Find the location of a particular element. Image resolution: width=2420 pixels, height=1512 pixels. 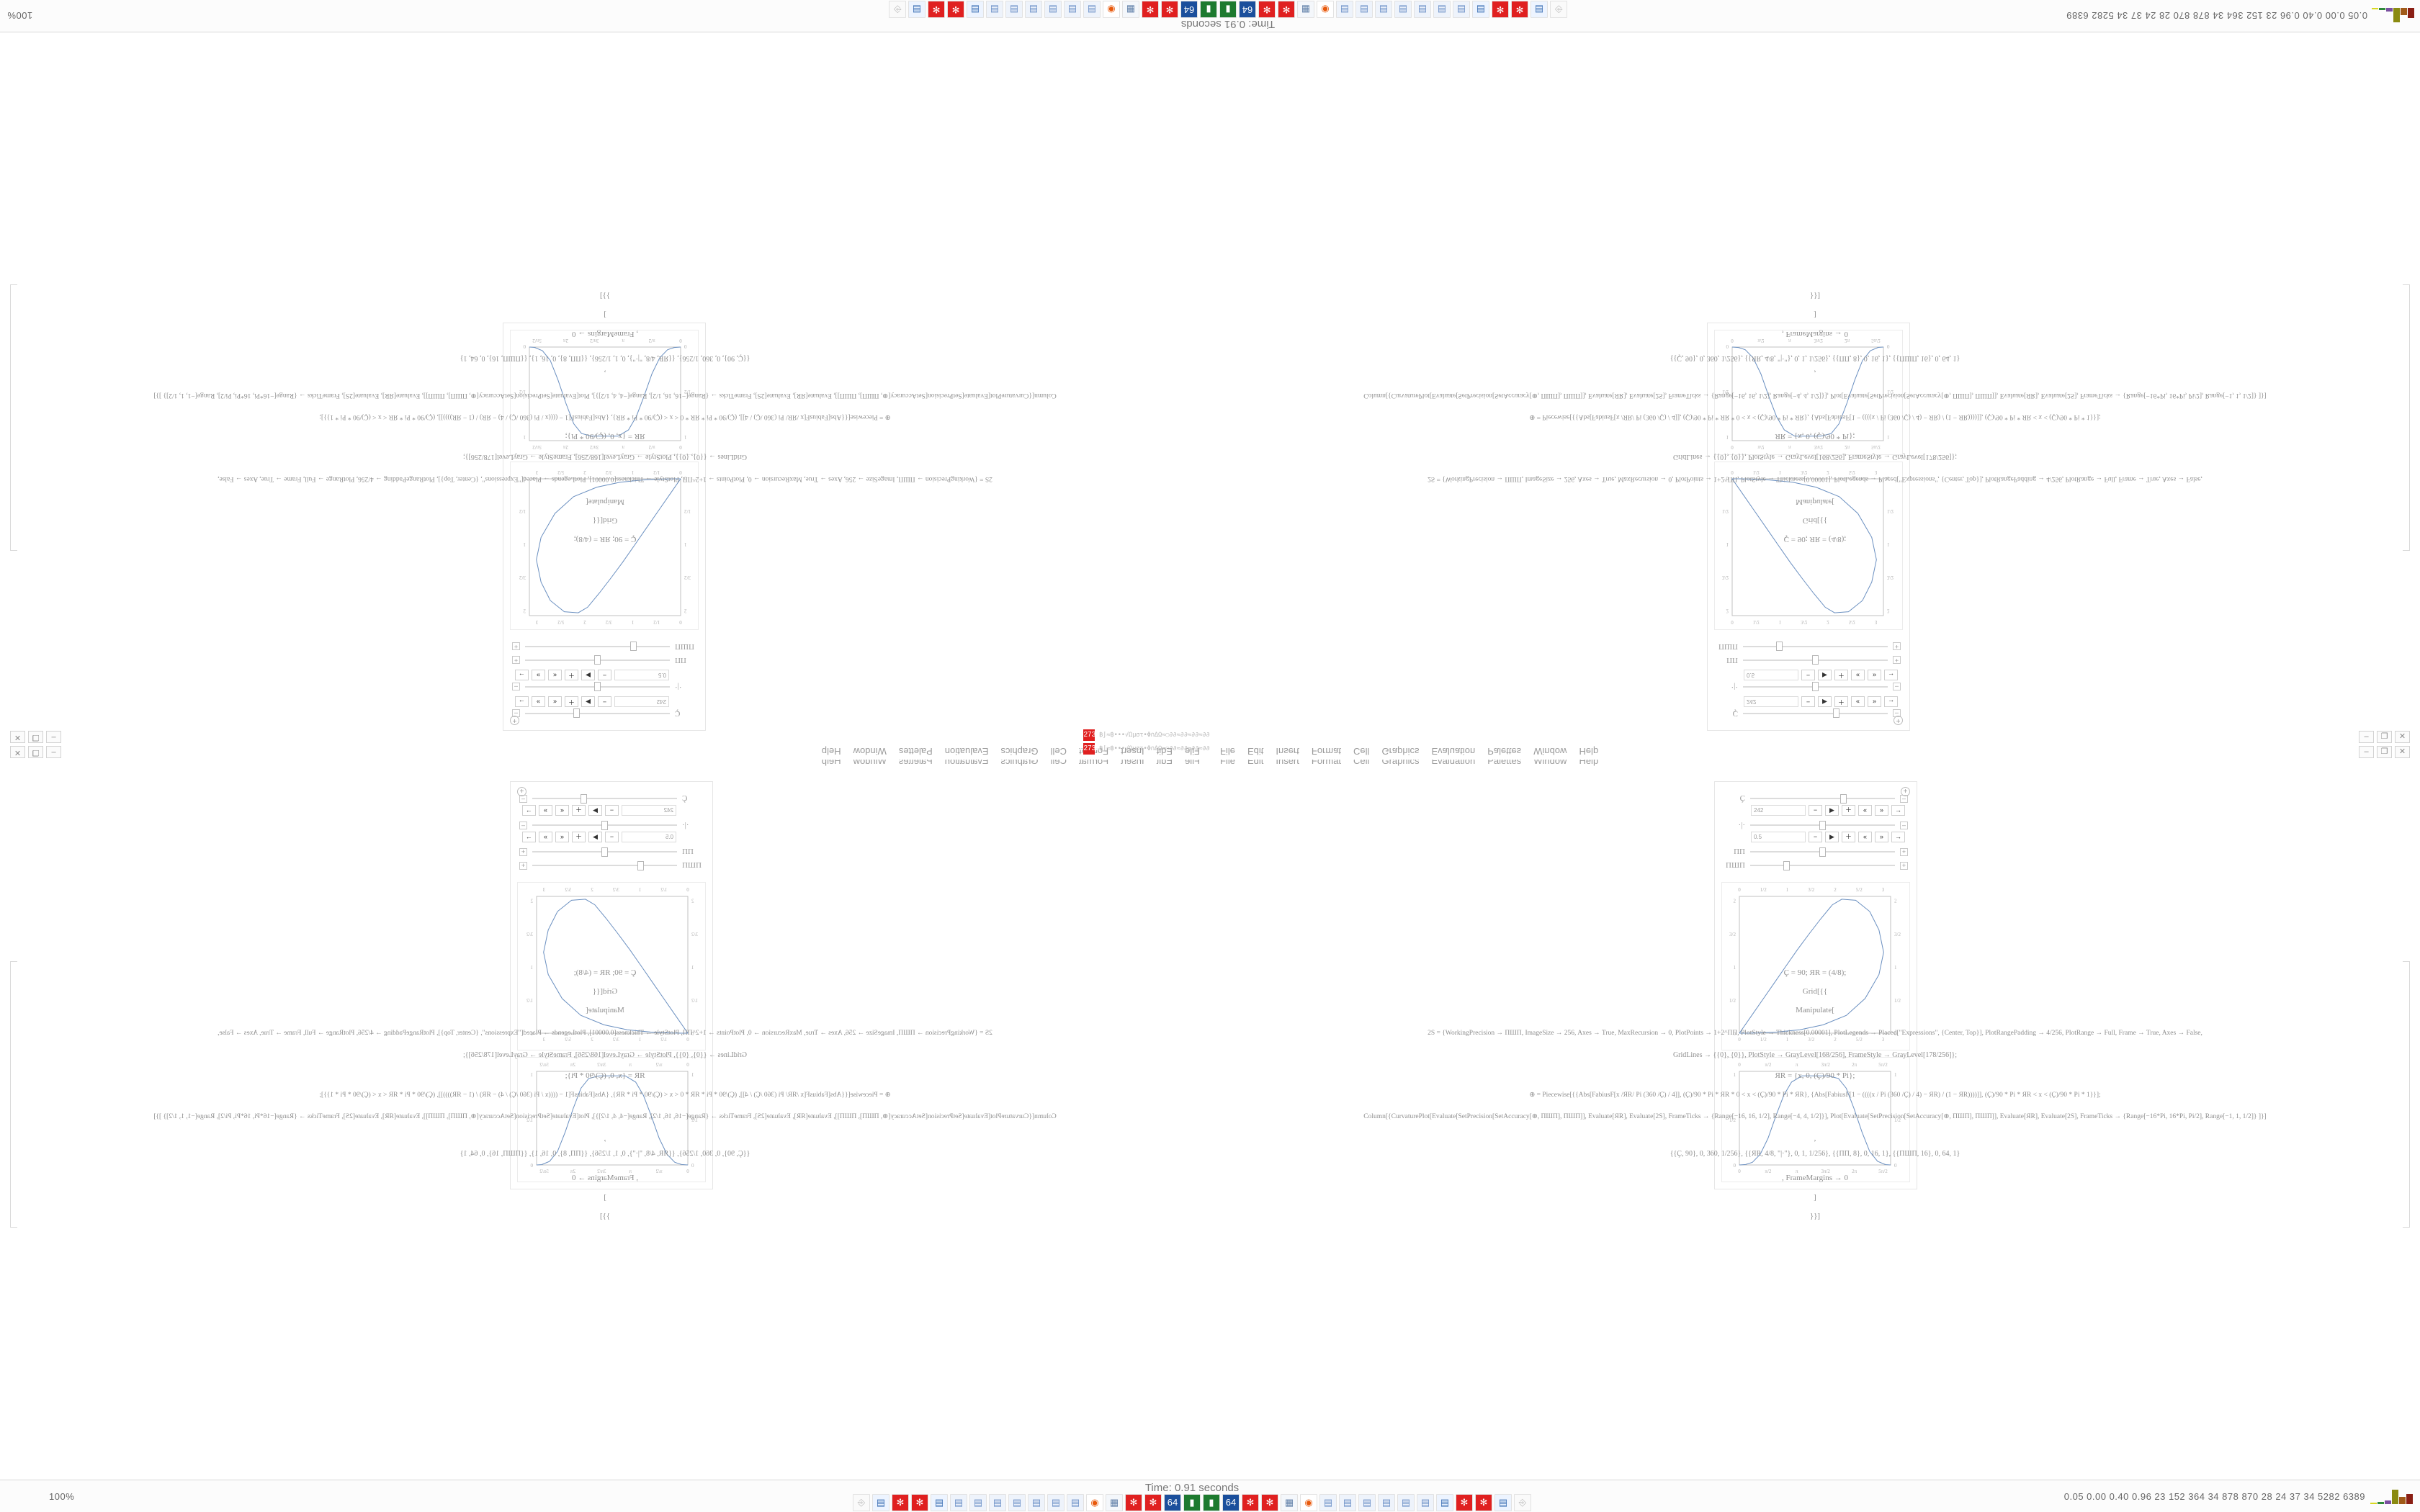

menu-item-file: File is located at coordinates (1227, 751).